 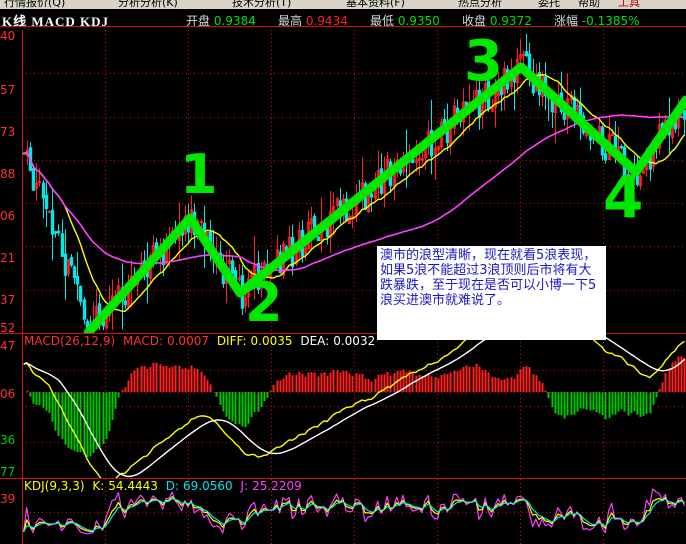 I want to click on price-tick-6: 37, so click(x=8, y=300).